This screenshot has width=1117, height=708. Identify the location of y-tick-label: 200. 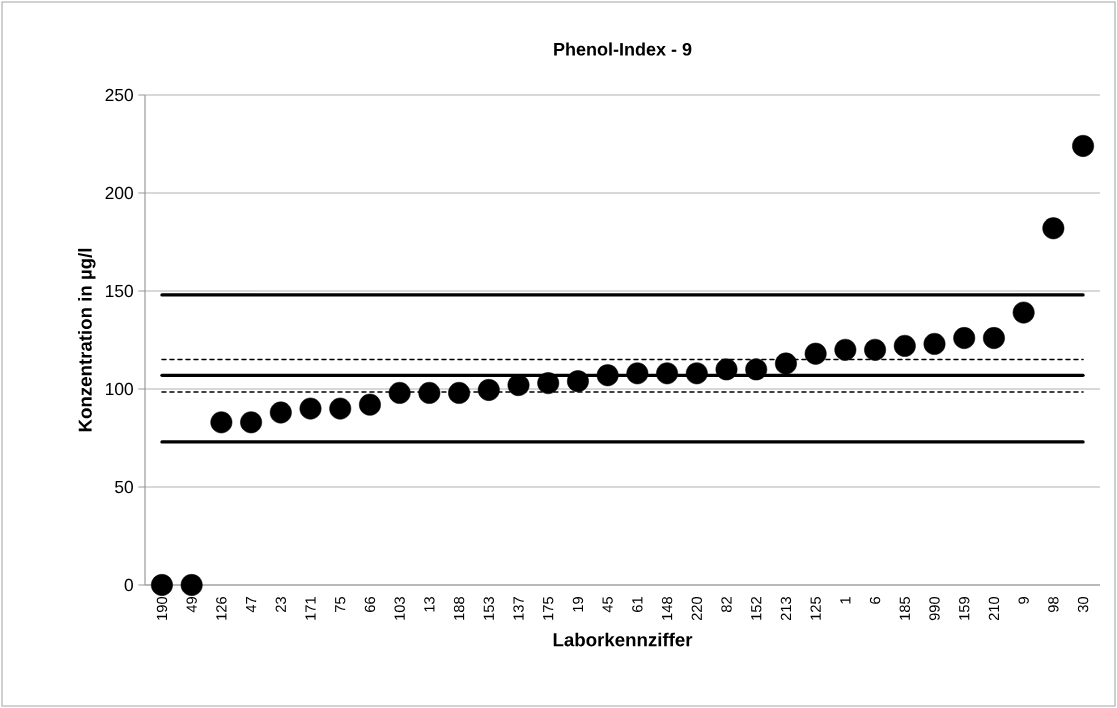
(119, 193).